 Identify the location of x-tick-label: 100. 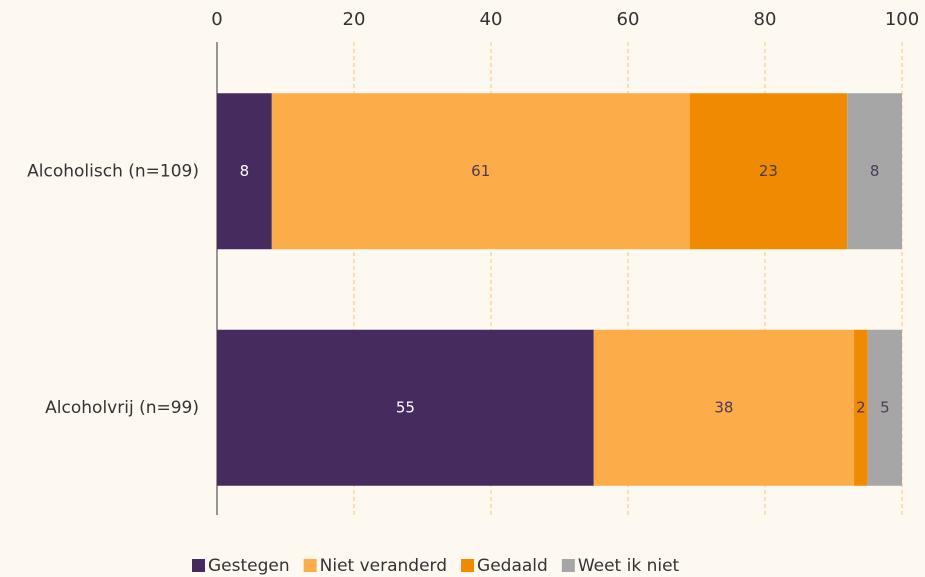
(902, 19).